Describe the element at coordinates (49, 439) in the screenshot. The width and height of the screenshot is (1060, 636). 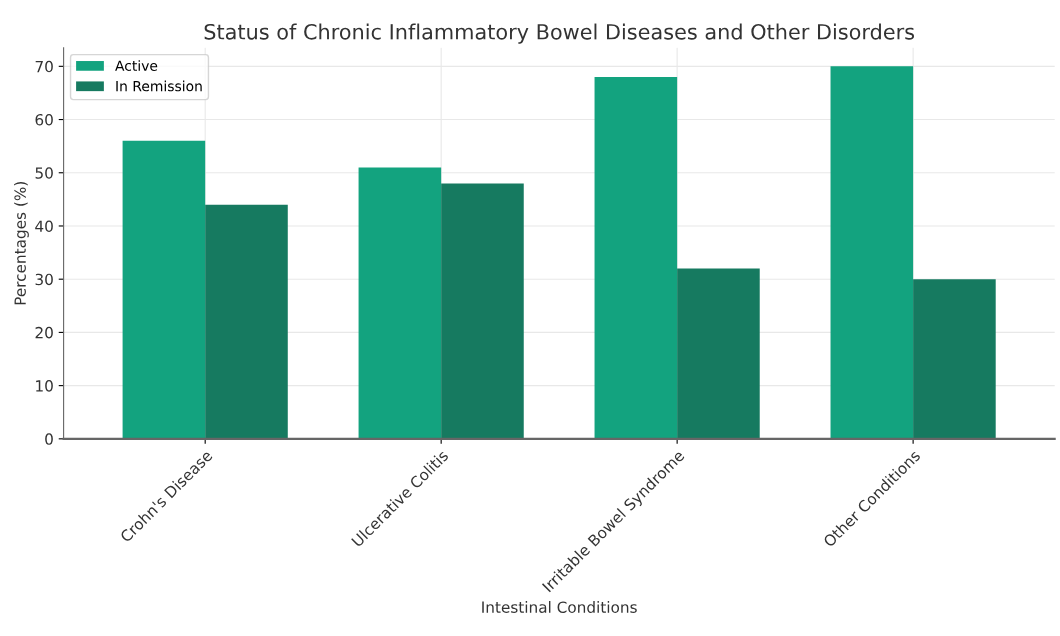
I see `y-tick-label: 0` at that location.